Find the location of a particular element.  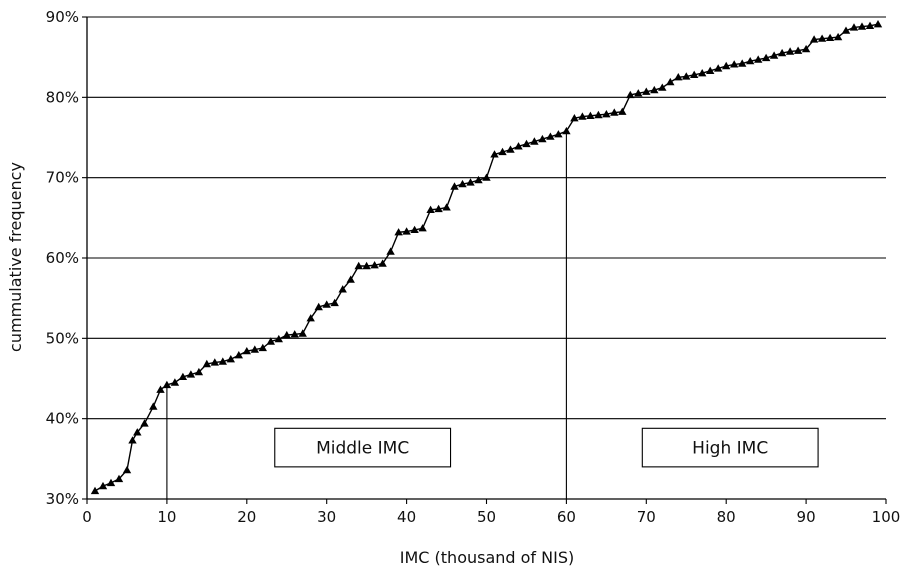

y-tick-label: 40% is located at coordinates (62, 419).